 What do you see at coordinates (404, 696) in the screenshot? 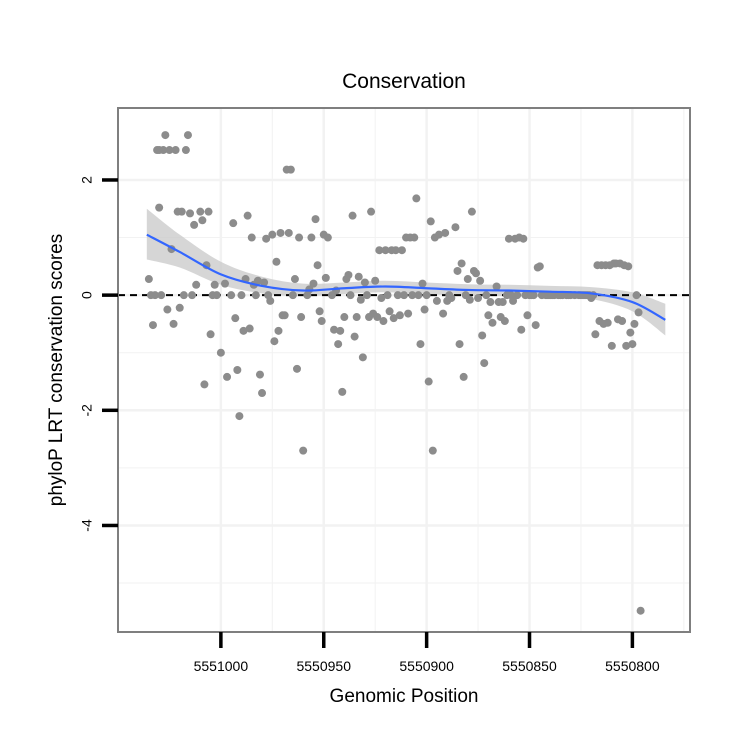
I see `x-axis-label: Genomic Position` at bounding box center [404, 696].